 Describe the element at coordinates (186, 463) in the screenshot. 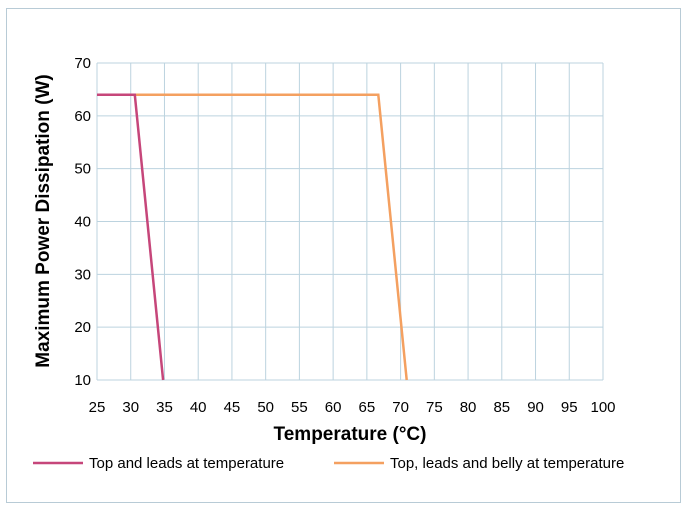

I see `legend-label-top-and-leads: Top and leads at temperature` at that location.